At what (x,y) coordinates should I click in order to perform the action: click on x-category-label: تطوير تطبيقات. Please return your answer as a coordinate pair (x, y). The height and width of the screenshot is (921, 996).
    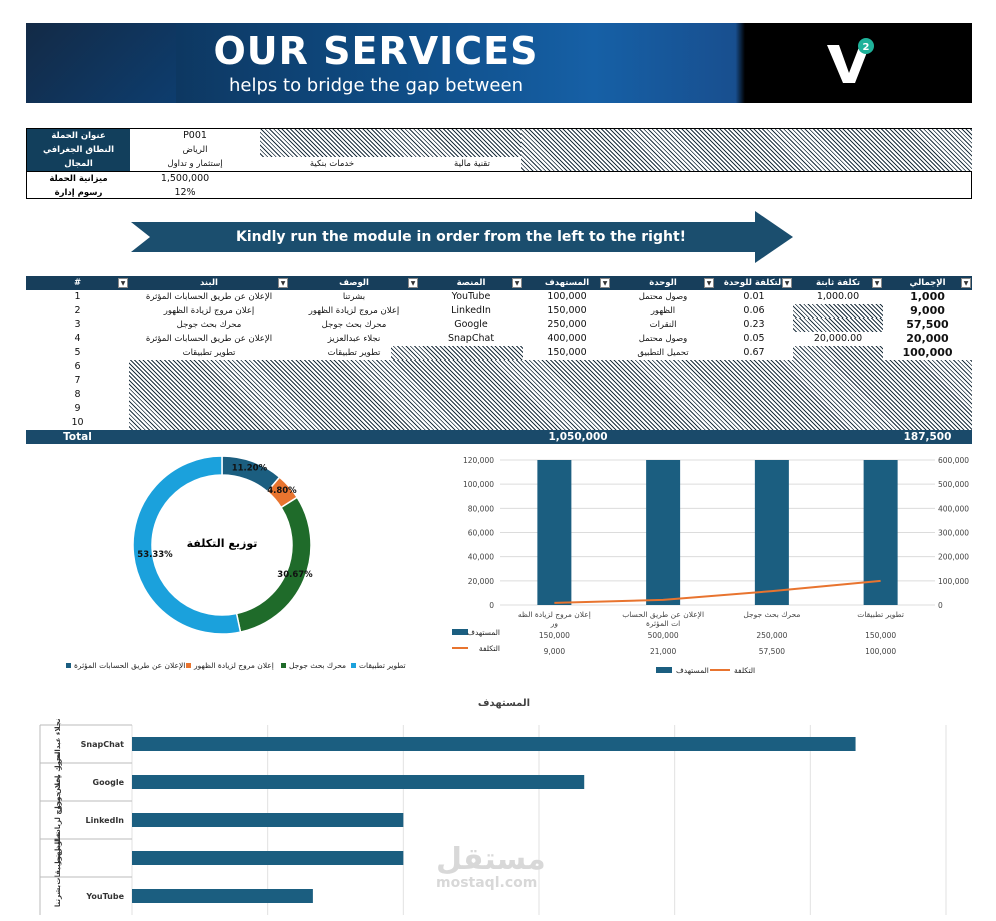
    Looking at the image, I should click on (880, 614).